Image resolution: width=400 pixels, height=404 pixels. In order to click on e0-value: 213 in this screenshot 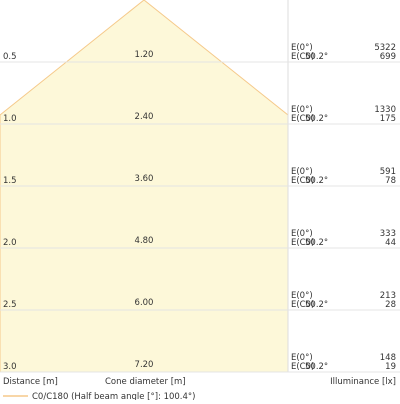, I will do `click(388, 296)`.